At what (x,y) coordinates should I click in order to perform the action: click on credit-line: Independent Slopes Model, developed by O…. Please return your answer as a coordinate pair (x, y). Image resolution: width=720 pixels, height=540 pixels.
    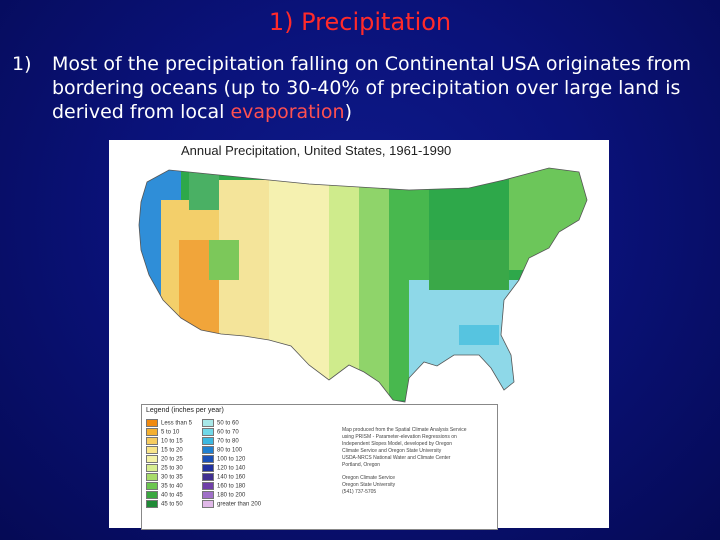
    Looking at the image, I should click on (397, 444).